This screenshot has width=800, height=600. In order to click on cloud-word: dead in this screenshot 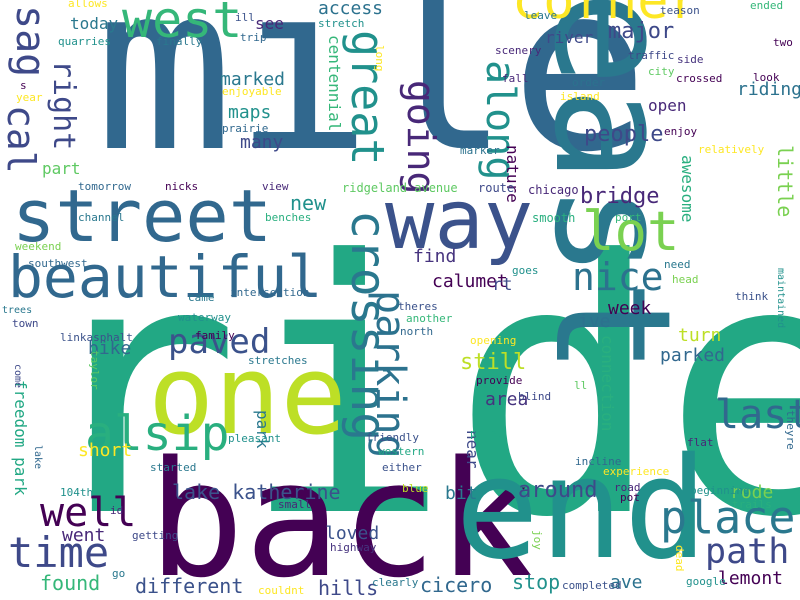, I will do `click(679, 558)`.